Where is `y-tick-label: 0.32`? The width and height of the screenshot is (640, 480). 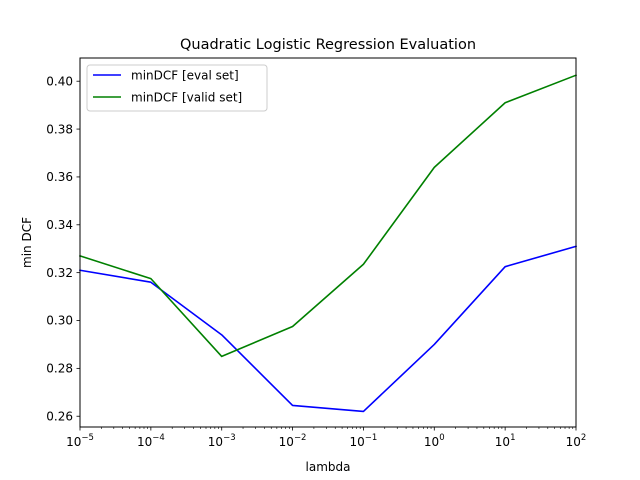
y-tick-label: 0.32 is located at coordinates (59, 273).